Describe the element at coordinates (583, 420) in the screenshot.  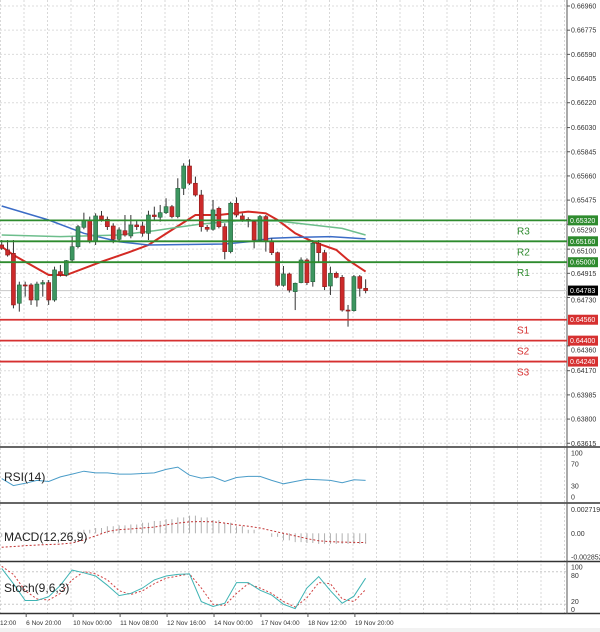
I see `price-tick-label: 0.63800` at that location.